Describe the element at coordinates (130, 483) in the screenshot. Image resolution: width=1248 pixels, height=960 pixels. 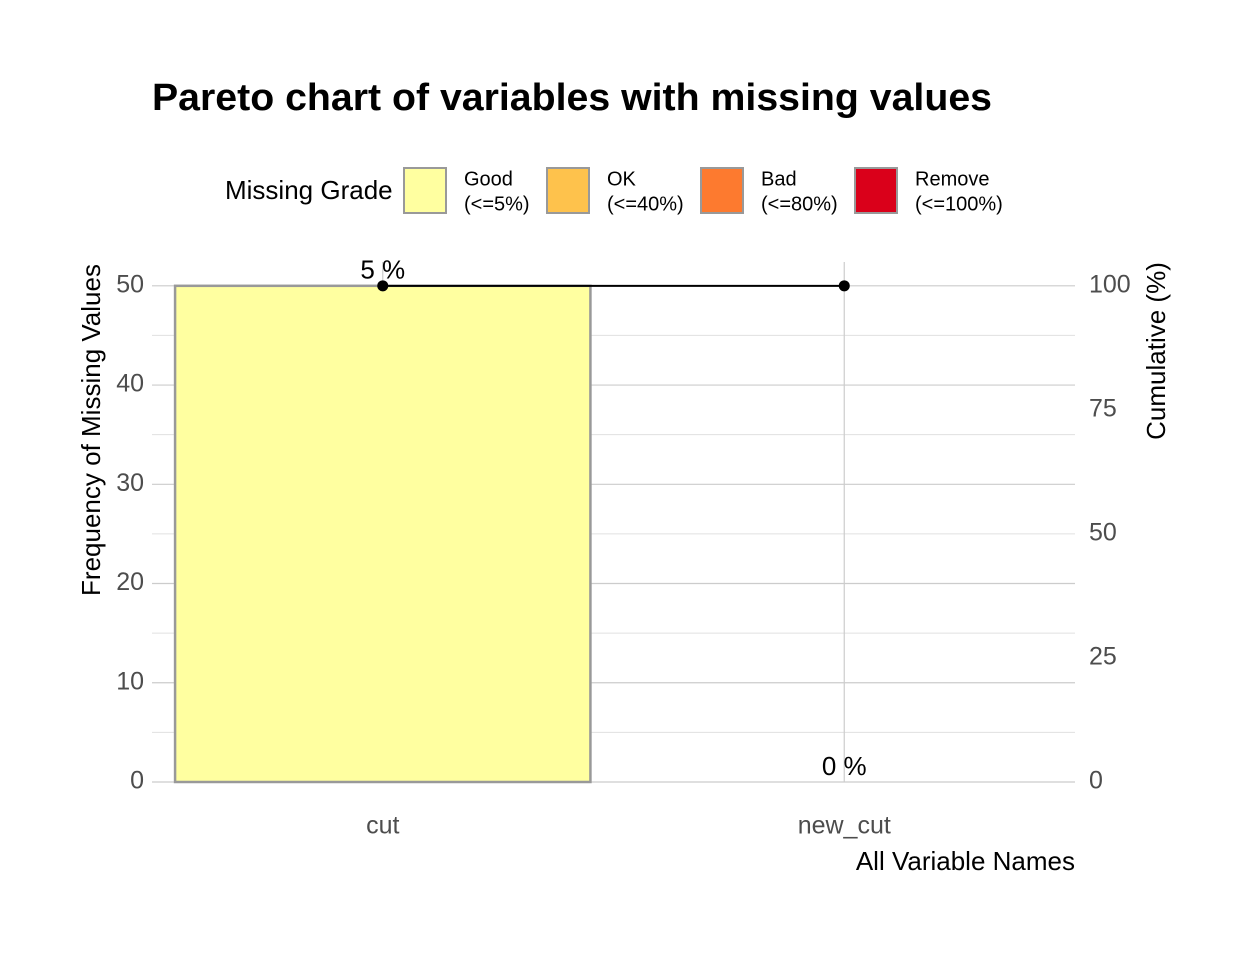
I see `y-tick-label: 30` at that location.